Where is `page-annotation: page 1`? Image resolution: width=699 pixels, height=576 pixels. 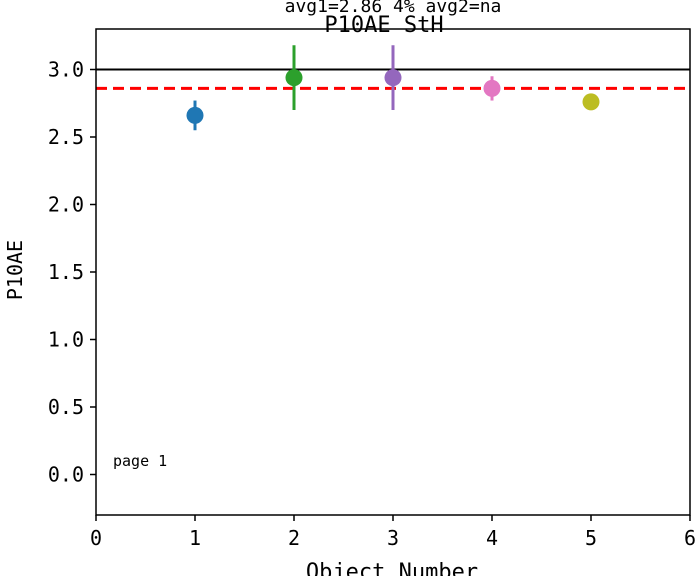
page-annotation: page 1 is located at coordinates (140, 461).